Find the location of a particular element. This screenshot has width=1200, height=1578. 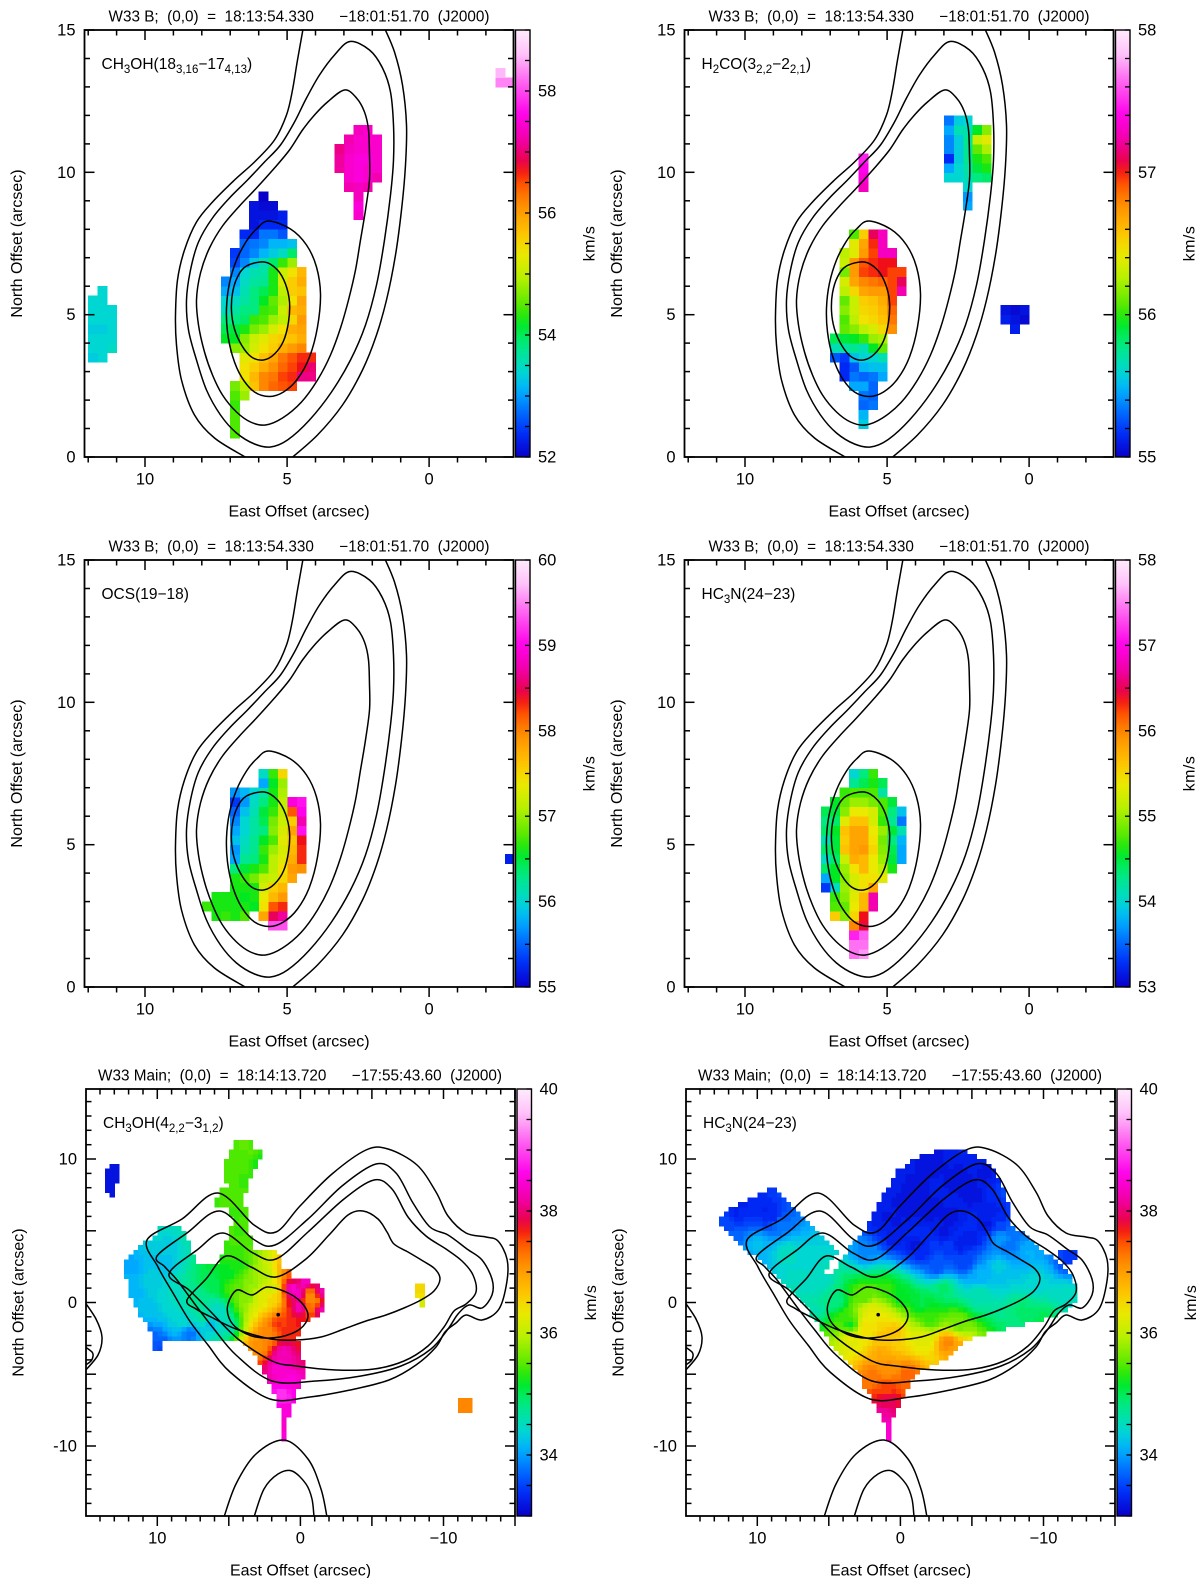

svg-text: 53 is located at coordinates (1147, 988).